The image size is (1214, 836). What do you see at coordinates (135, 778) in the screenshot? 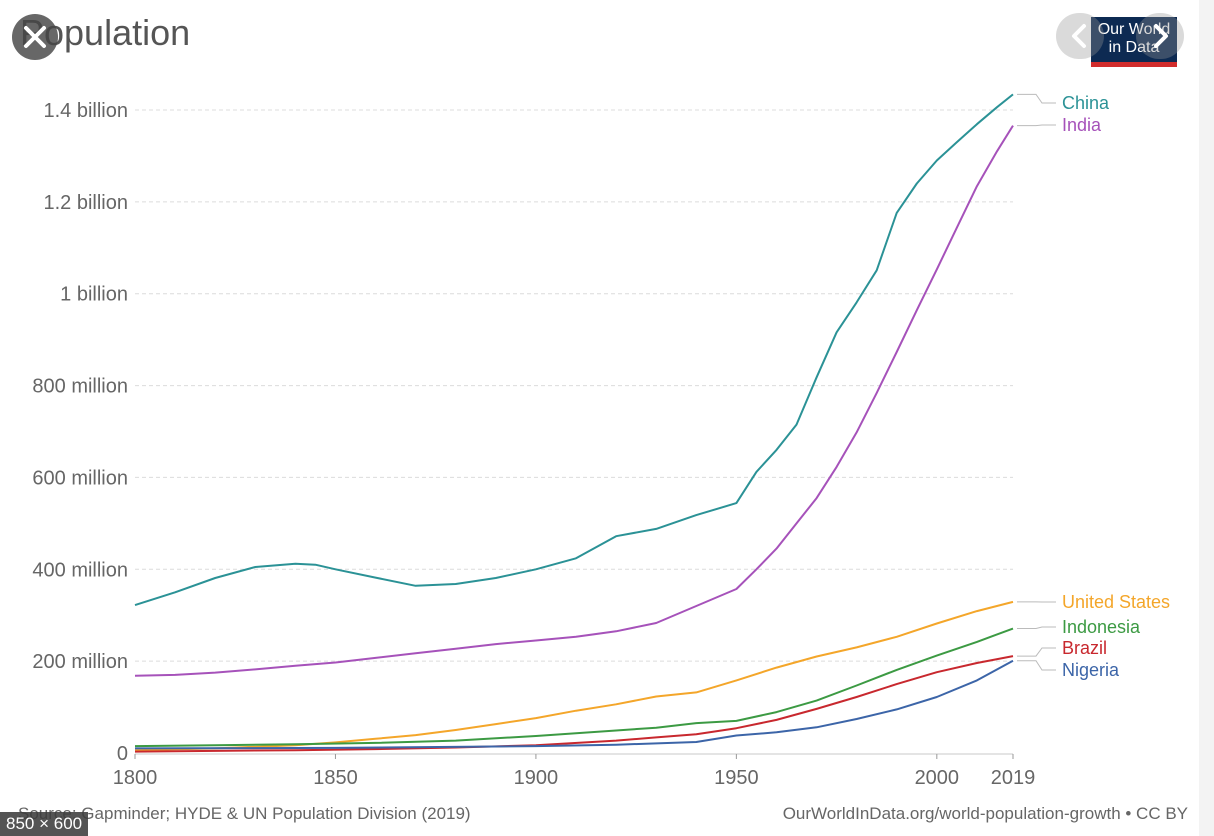
I see `x-tick-label: 1800` at bounding box center [135, 778].